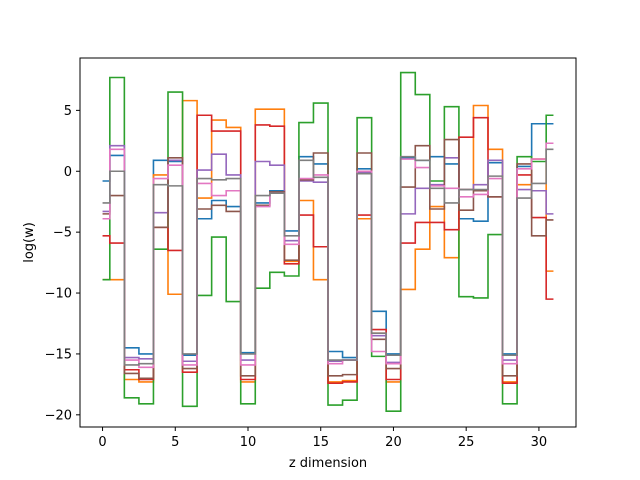  What do you see at coordinates (320, 442) in the screenshot?
I see `x-tick-label: 15` at bounding box center [320, 442].